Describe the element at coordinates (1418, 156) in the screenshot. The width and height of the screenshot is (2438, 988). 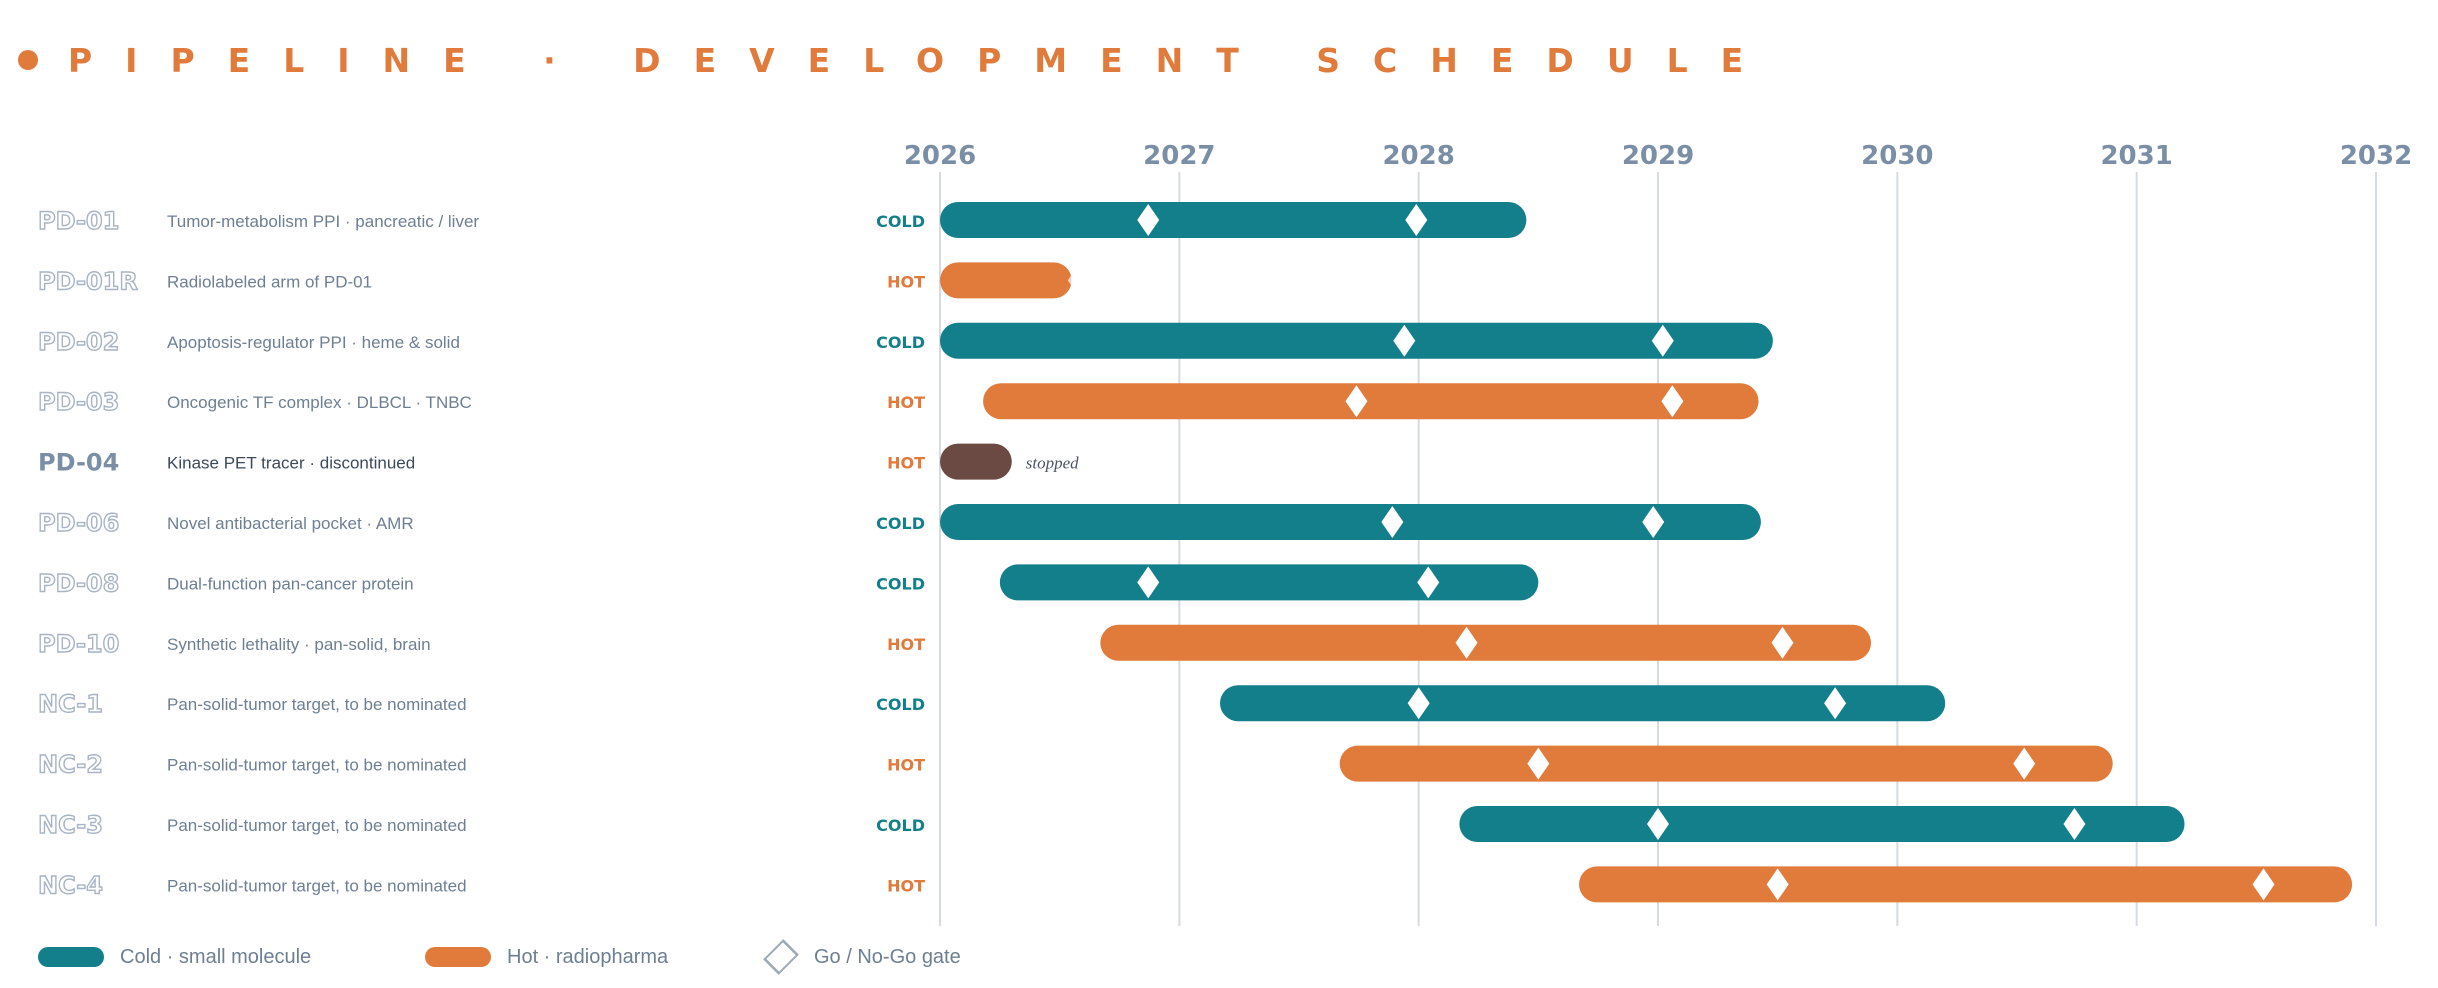
I see `year-tick-label: 2028` at that location.